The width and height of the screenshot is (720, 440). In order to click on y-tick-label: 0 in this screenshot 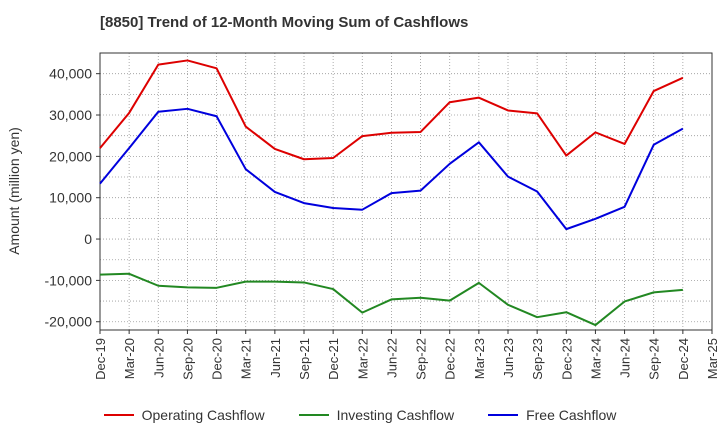, I will do `click(88, 239)`.